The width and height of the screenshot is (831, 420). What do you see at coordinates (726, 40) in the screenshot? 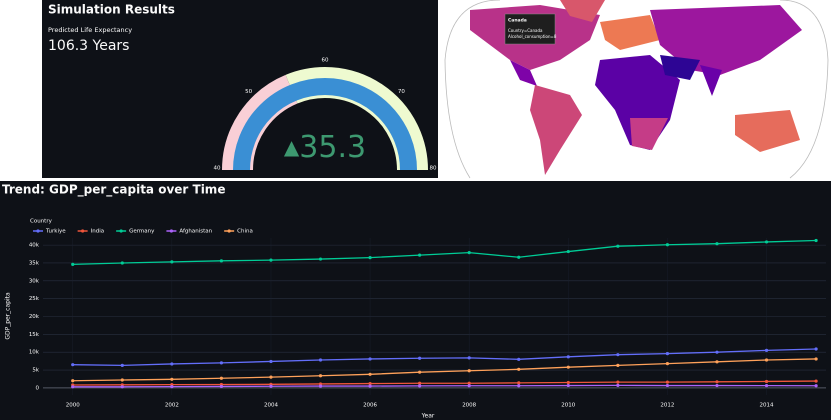
I see `asia` at bounding box center [726, 40].